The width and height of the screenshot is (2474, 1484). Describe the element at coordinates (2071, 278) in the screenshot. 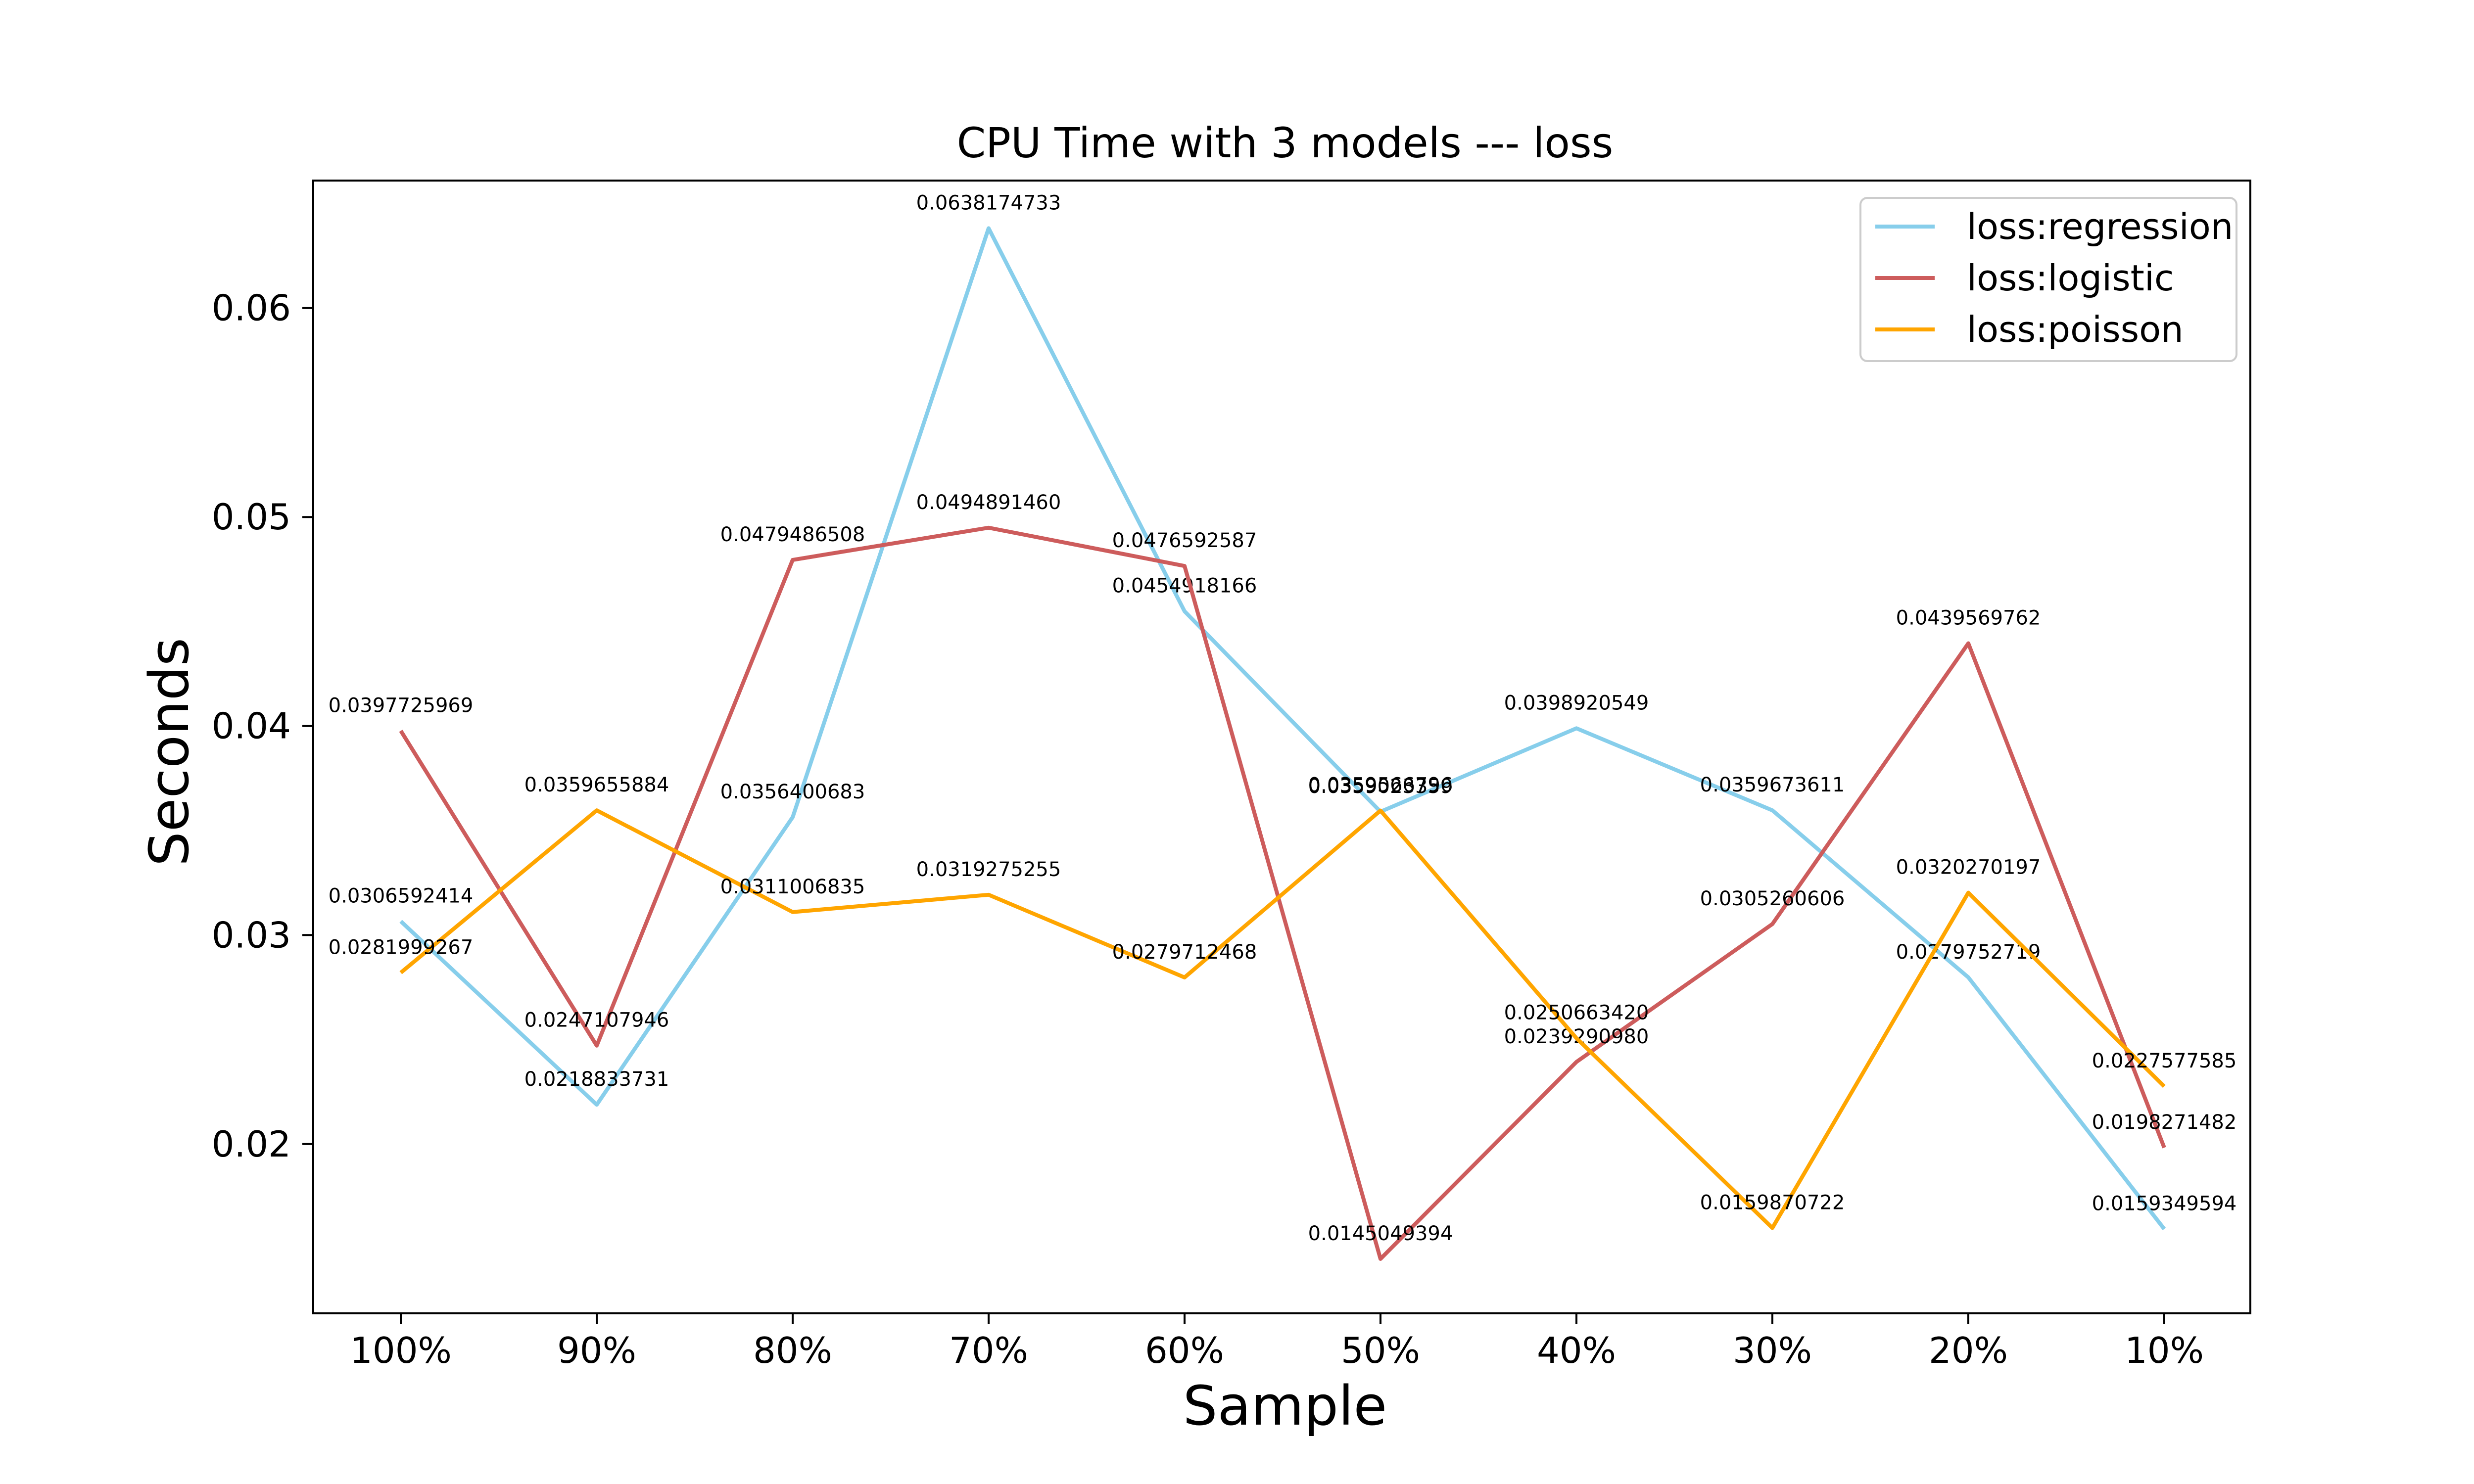

I see `legend-label: loss:logistic` at that location.